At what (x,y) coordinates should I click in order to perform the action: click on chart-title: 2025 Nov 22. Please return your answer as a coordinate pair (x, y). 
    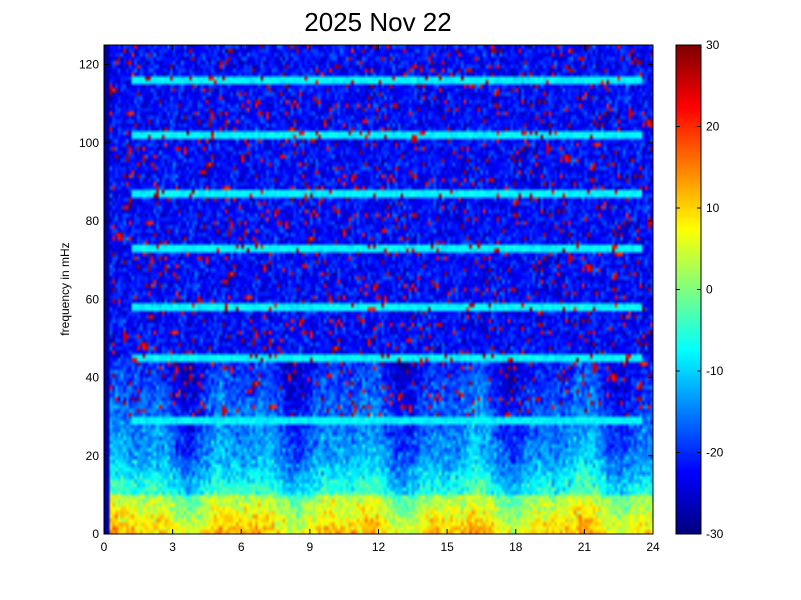
    Looking at the image, I should click on (377, 22).